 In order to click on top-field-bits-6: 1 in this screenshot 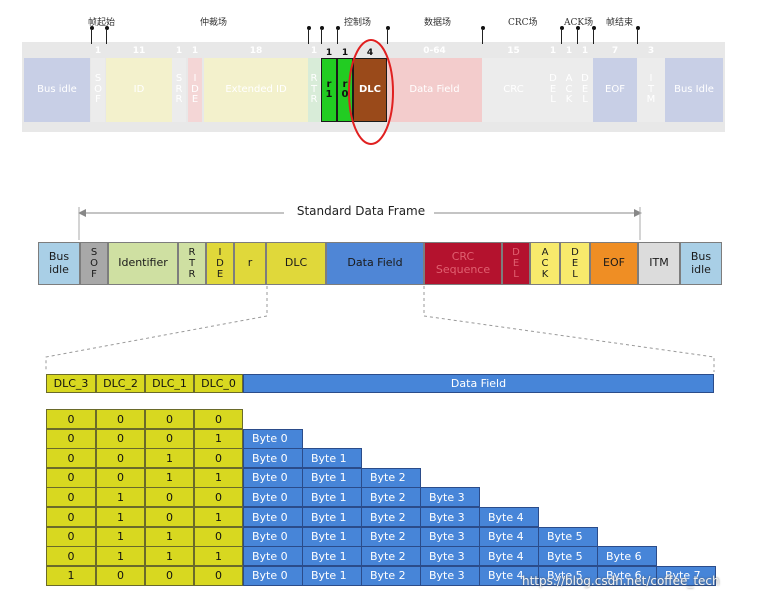, I will do `click(314, 51)`.